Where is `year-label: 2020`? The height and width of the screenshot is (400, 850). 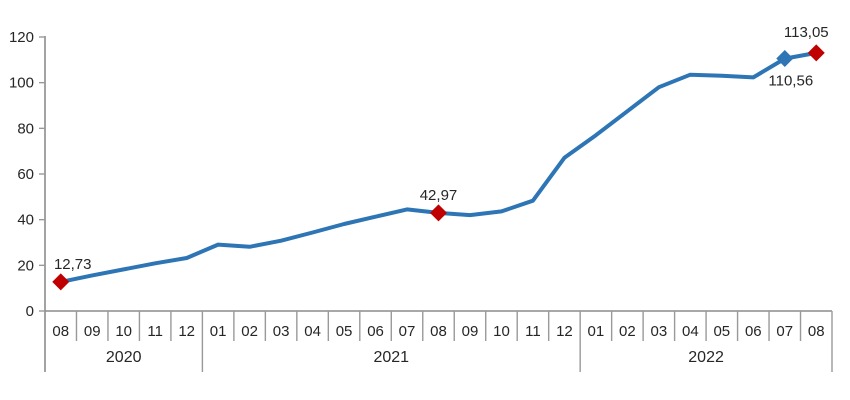 year-label: 2020 is located at coordinates (124, 357).